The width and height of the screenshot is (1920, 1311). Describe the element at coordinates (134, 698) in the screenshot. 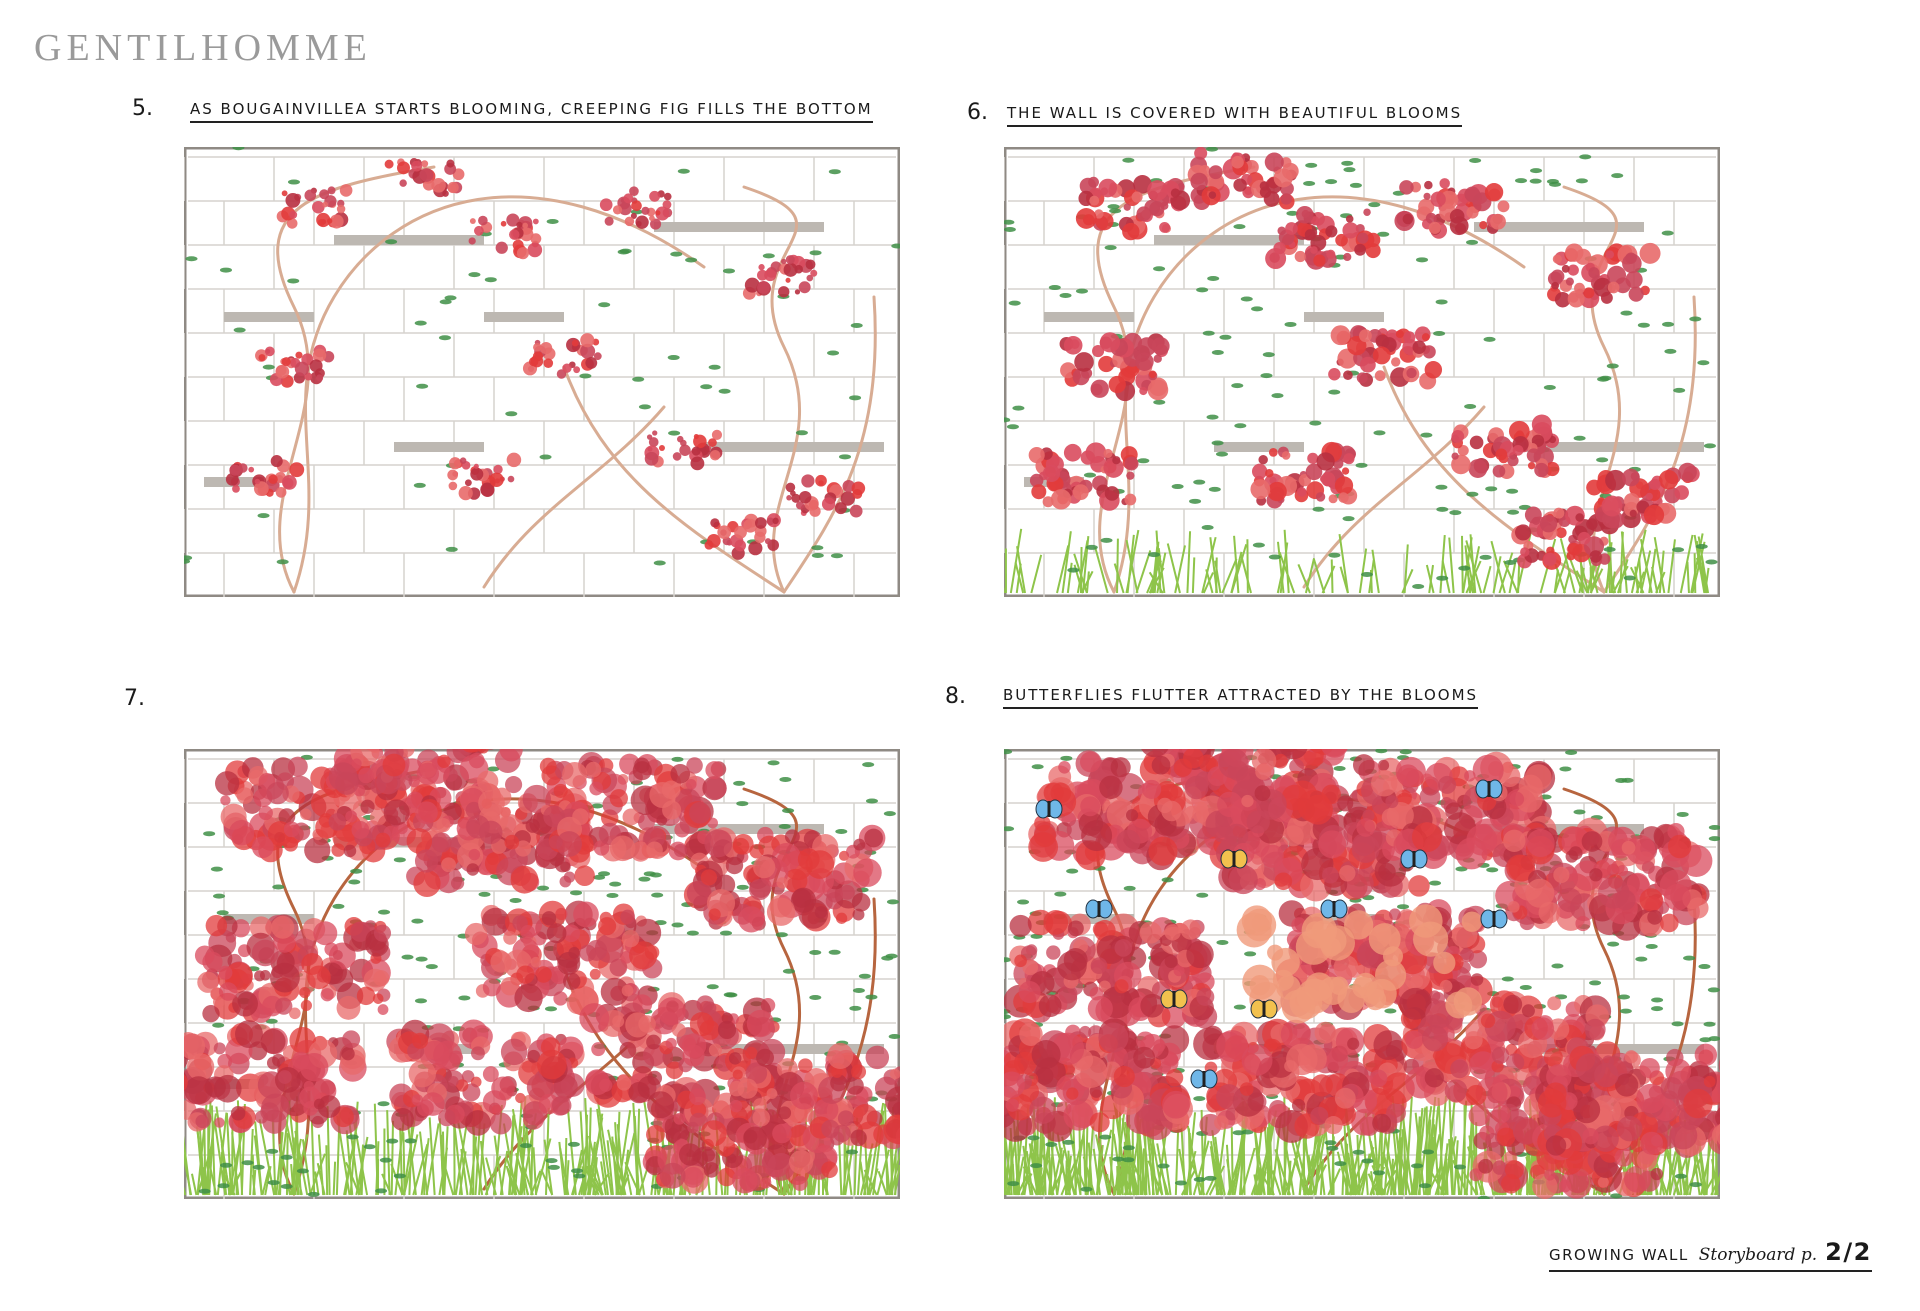

I see `panel-number: 7.` at that location.